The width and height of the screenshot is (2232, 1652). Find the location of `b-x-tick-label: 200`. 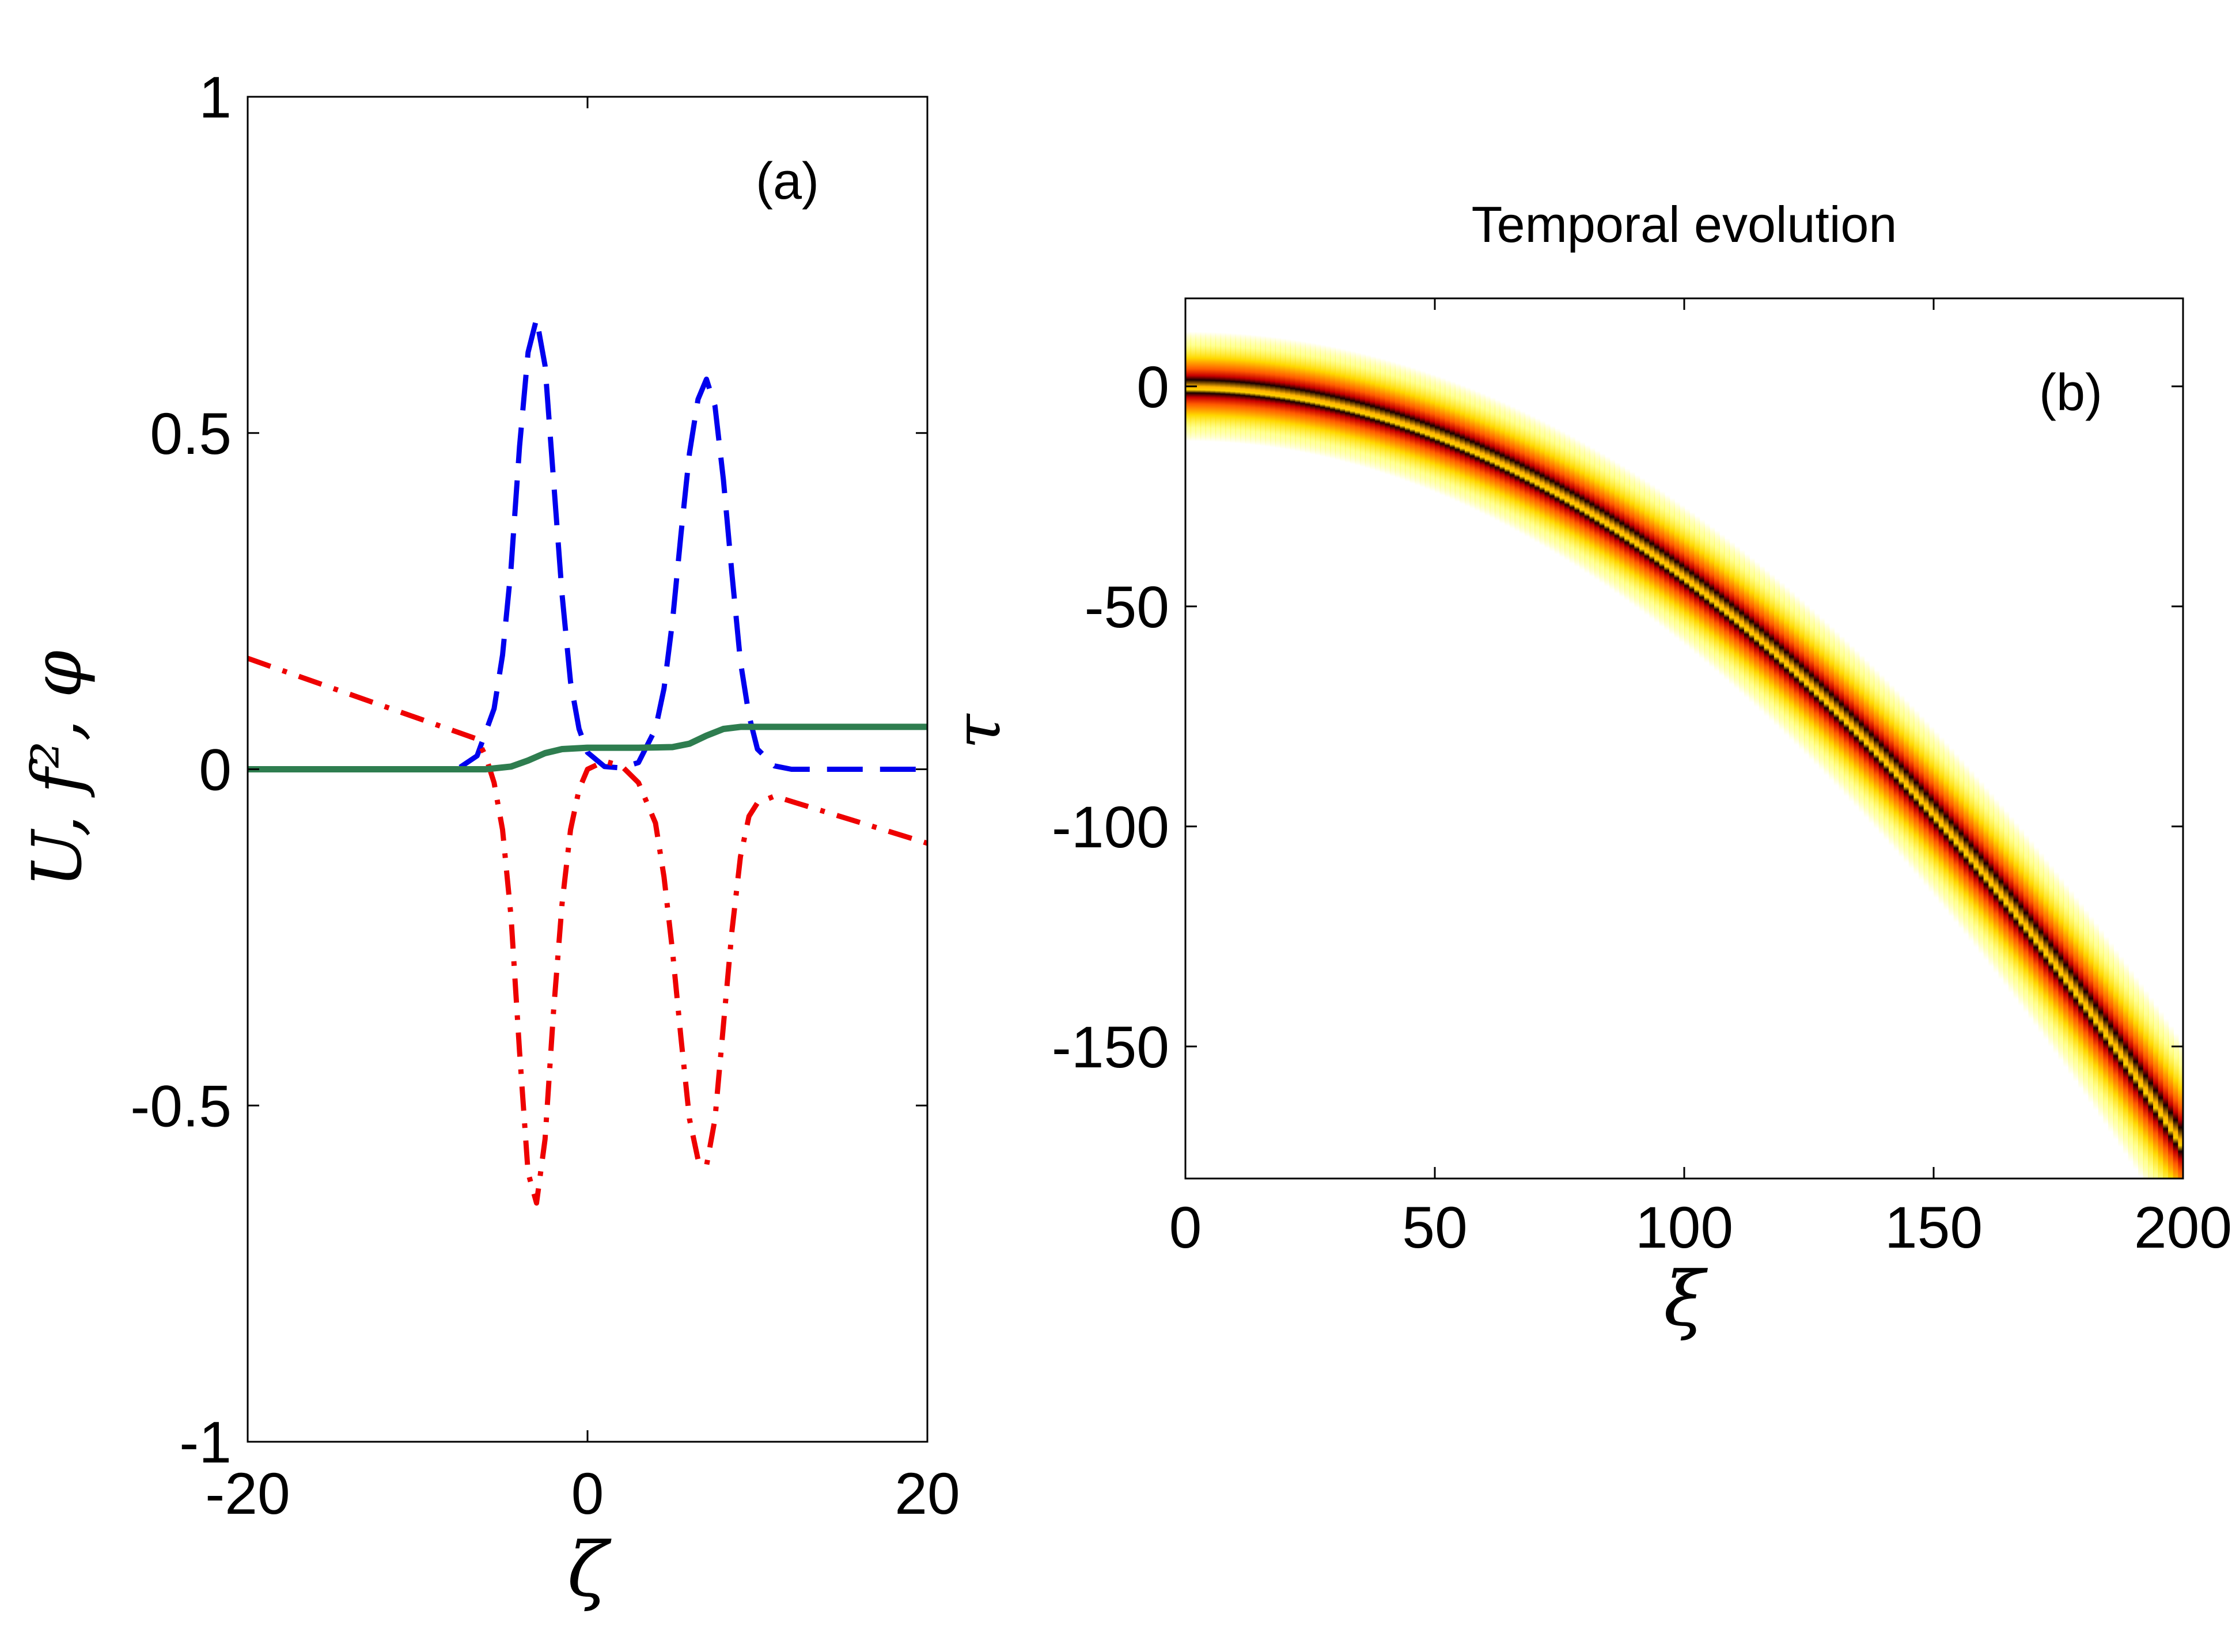

b-x-tick-label: 200 is located at coordinates (2183, 1227).